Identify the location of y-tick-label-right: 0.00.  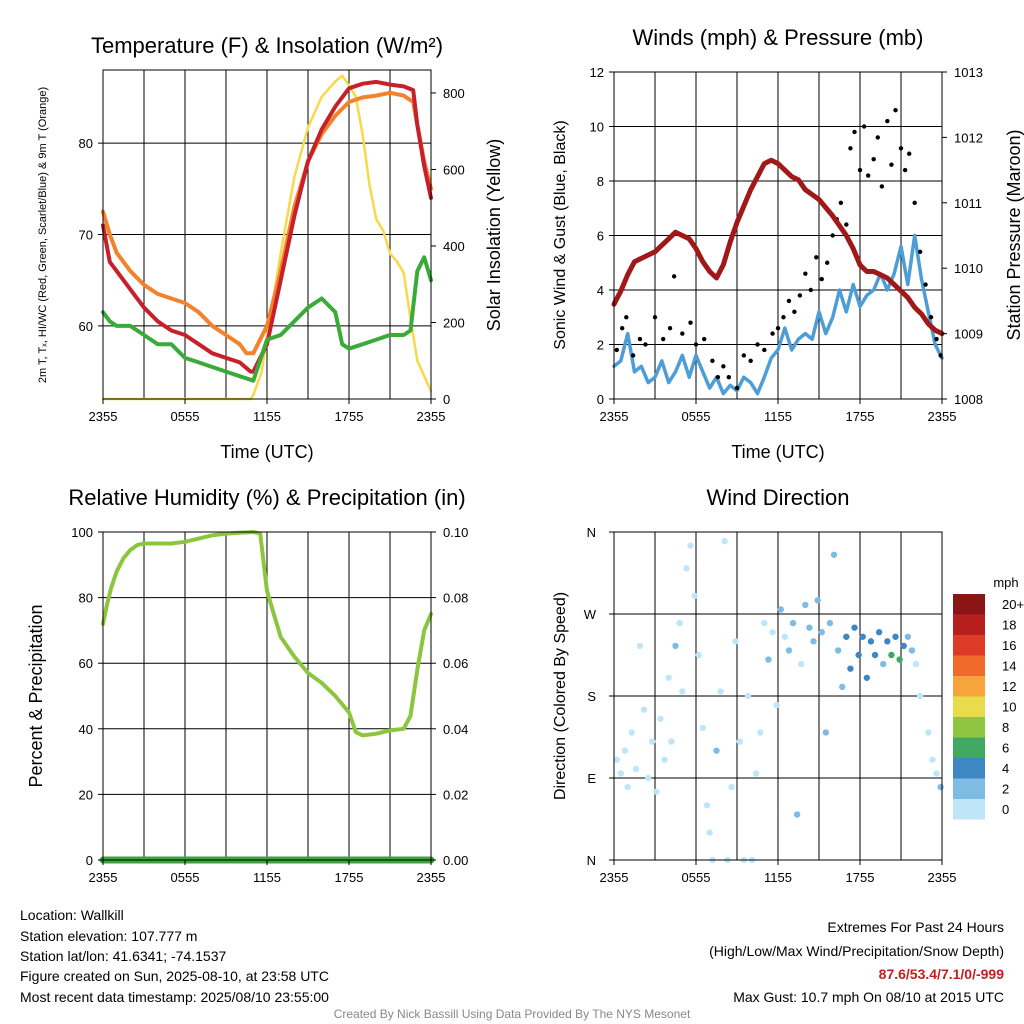
(455, 860).